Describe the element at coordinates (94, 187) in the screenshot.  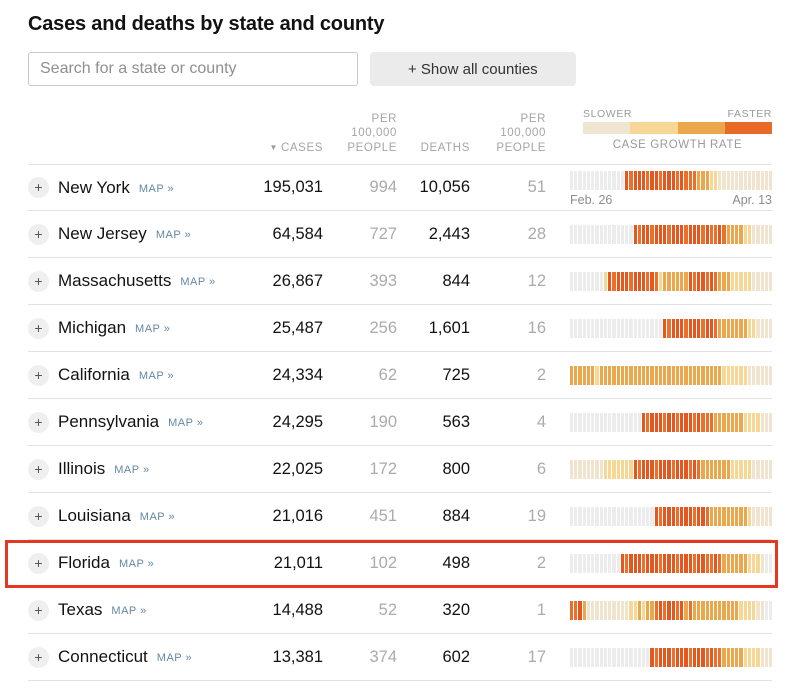
I see `state-name: New York` at that location.